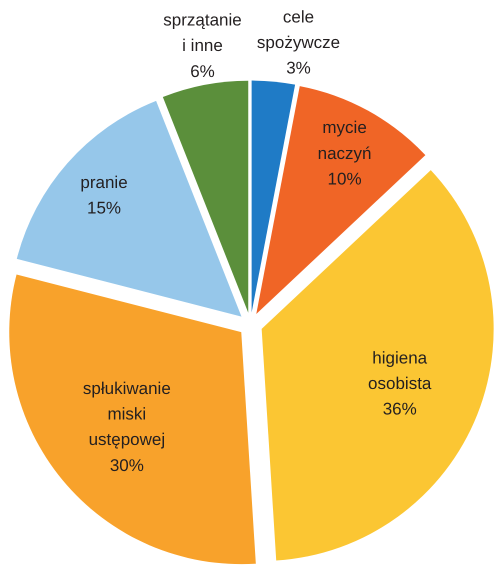 Image resolution: width=500 pixels, height=569 pixels. What do you see at coordinates (202, 71) in the screenshot?
I see `data-label: 6%` at bounding box center [202, 71].